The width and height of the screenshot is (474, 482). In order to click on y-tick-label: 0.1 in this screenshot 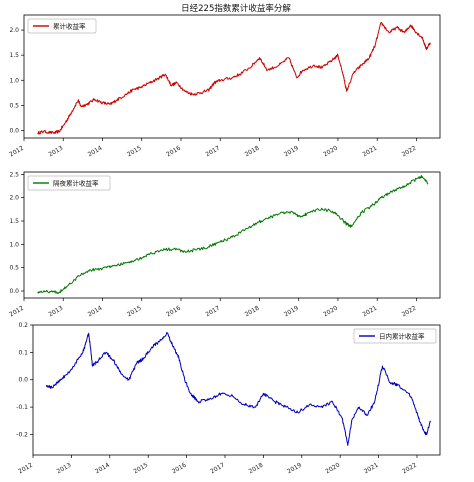, I will do `click(23, 352)`.